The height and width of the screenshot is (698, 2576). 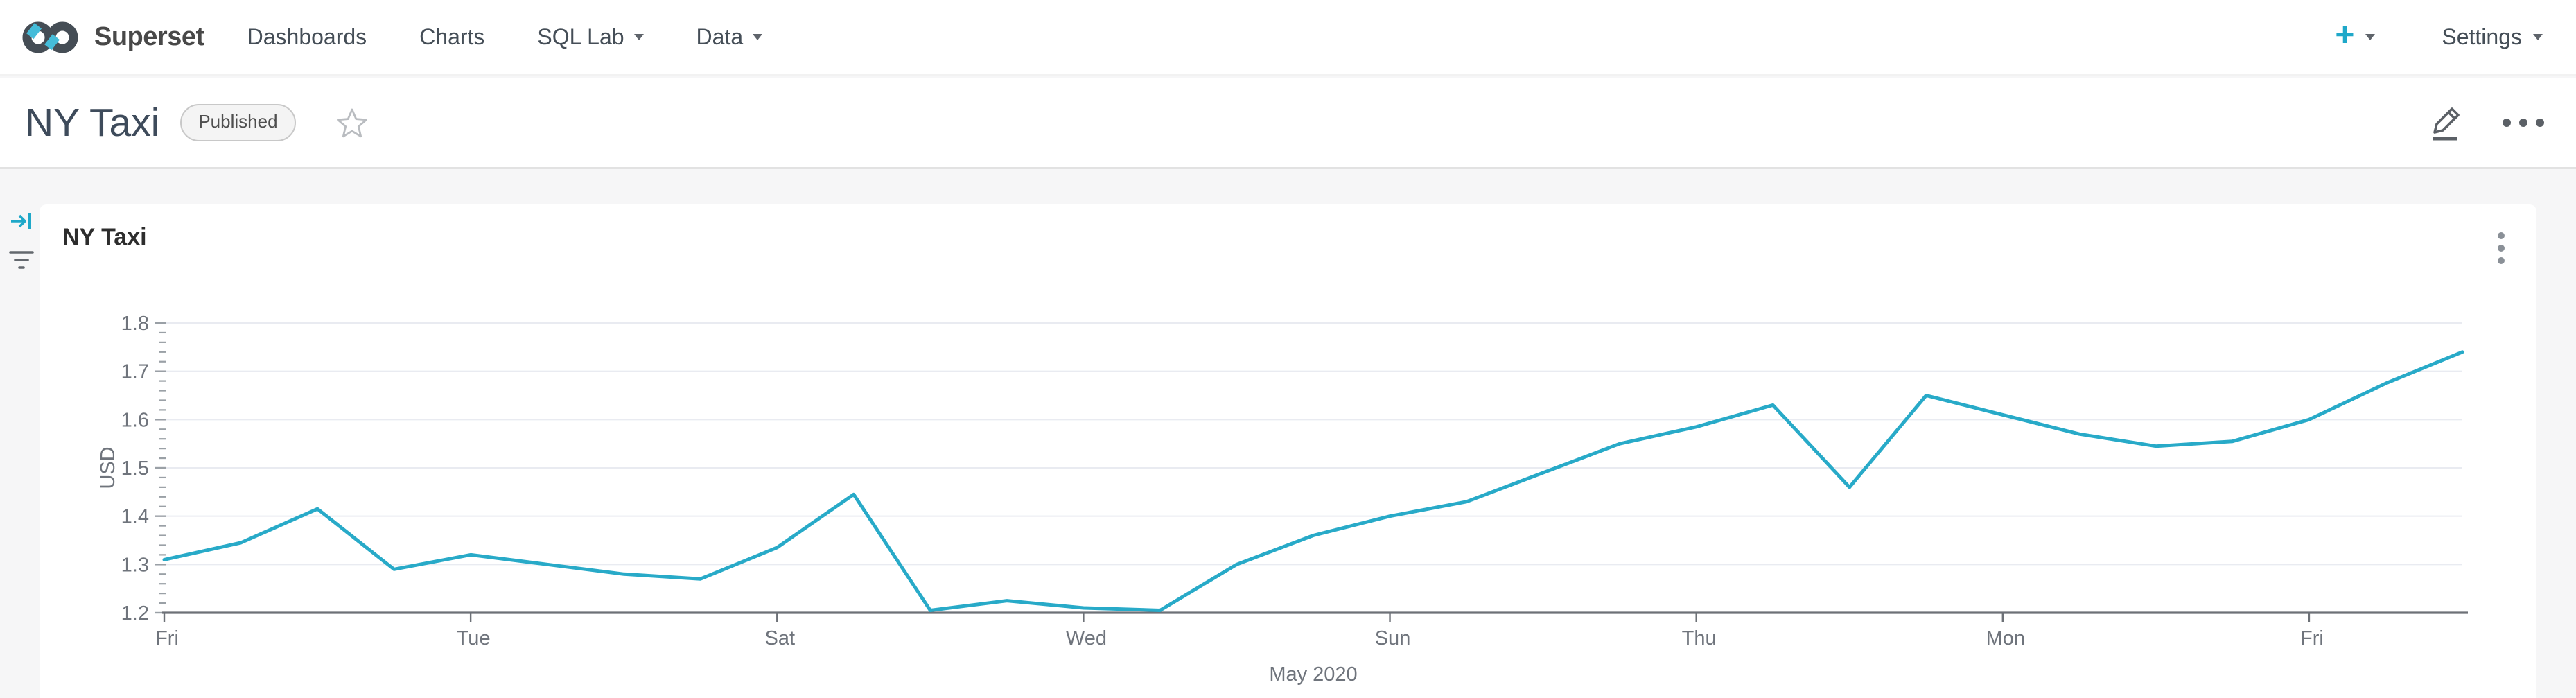 What do you see at coordinates (135, 517) in the screenshot?
I see `svg-text: 1.4` at bounding box center [135, 517].